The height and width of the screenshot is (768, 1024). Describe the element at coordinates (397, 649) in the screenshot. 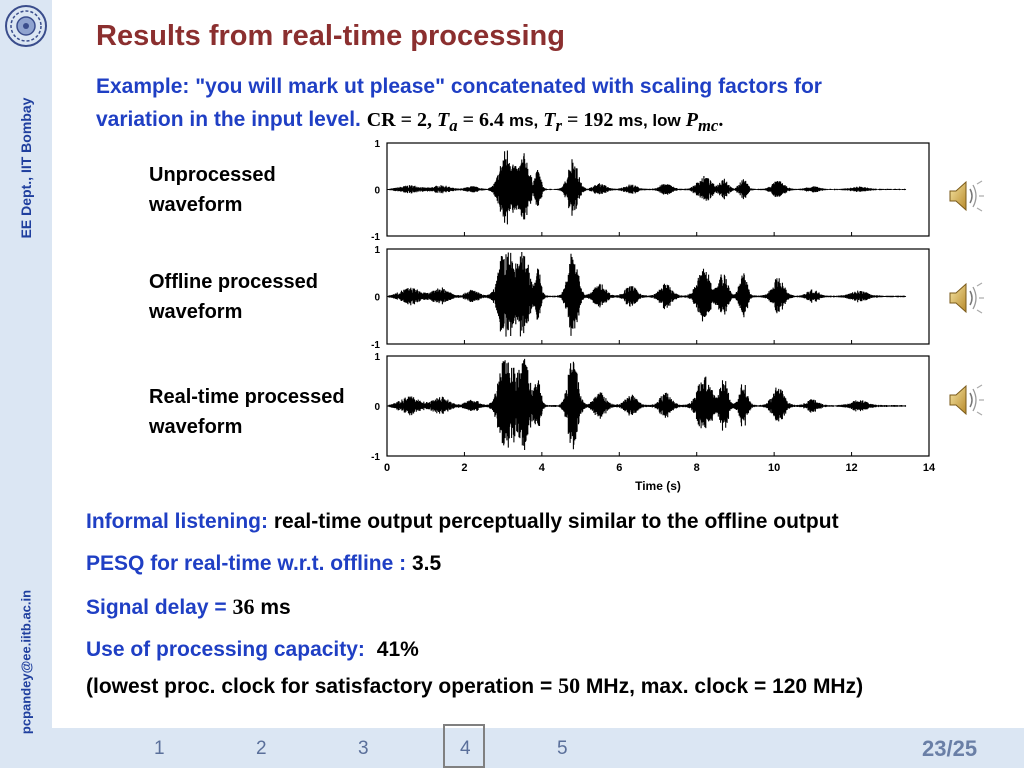

I see `processing-capacity-value: 41%` at that location.